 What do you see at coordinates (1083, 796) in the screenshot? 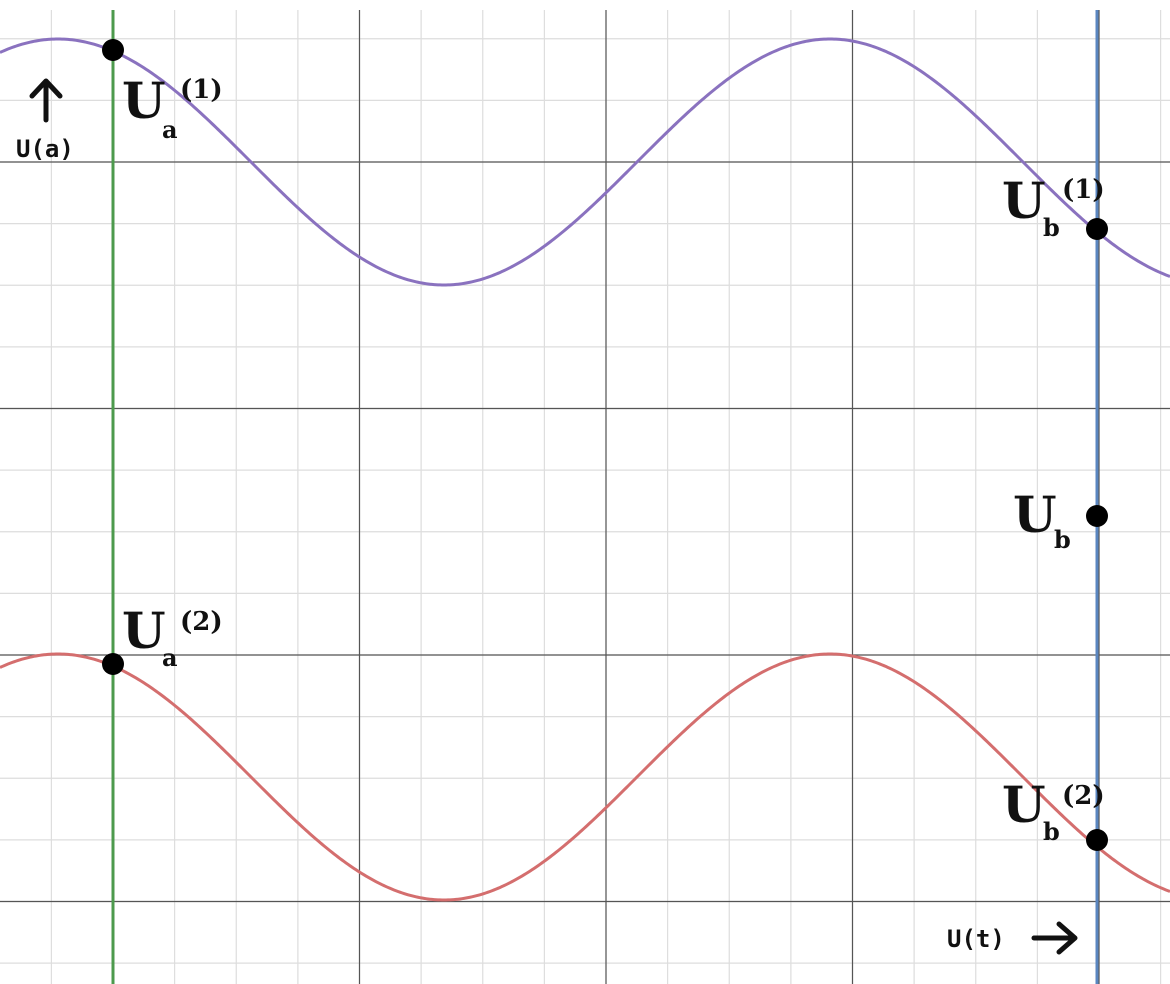
I see `label-ub2-sup: (2)` at bounding box center [1083, 796].